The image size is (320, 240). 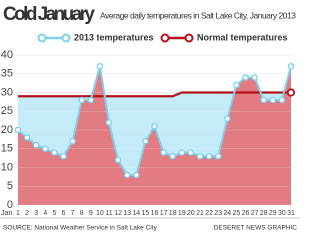 What do you see at coordinates (136, 213) in the screenshot?
I see `x-tick-label: 14` at bounding box center [136, 213].